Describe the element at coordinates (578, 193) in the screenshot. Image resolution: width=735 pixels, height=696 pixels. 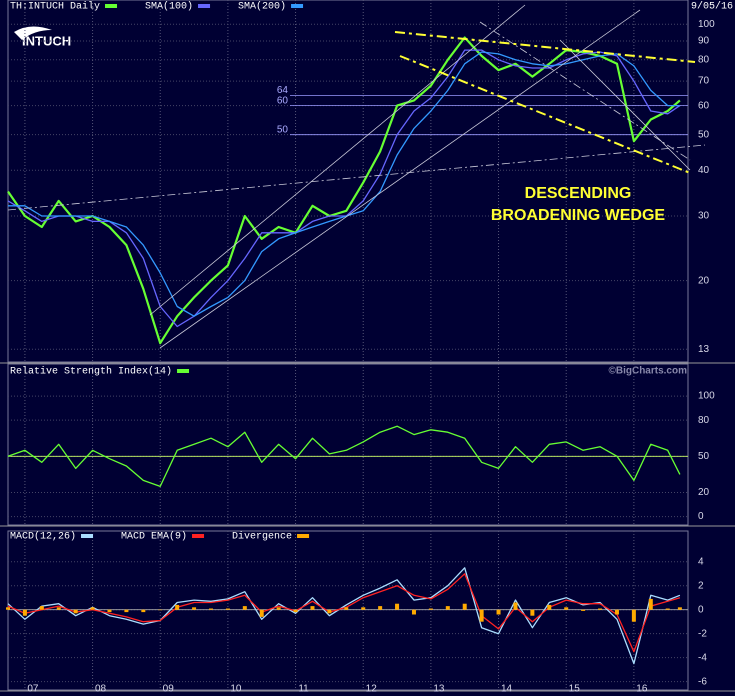
I see `annotation: DESCENDING` at that location.